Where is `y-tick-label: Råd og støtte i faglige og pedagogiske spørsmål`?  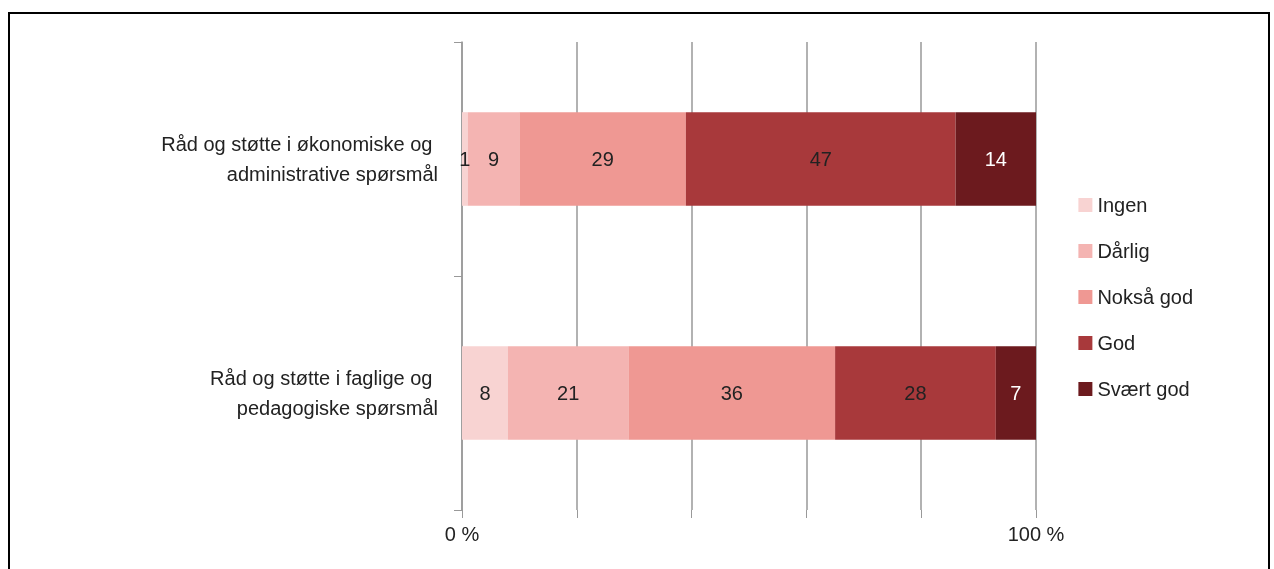 y-tick-label: Råd og støtte i faglige og pedagogiske spørsmål is located at coordinates (324, 393).